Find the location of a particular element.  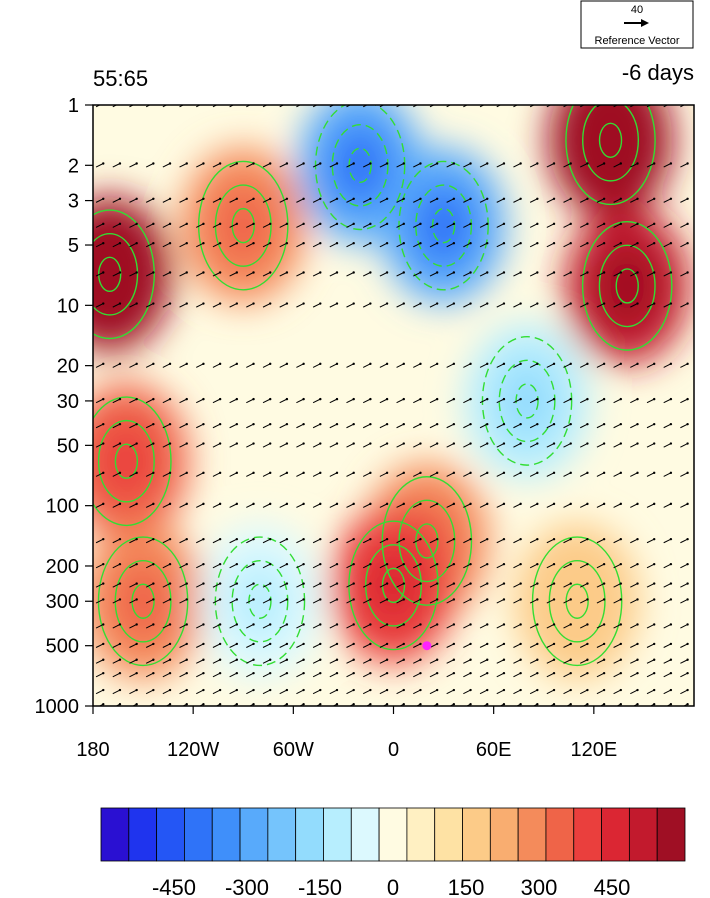

colorbar-label: 150 is located at coordinates (466, 886).